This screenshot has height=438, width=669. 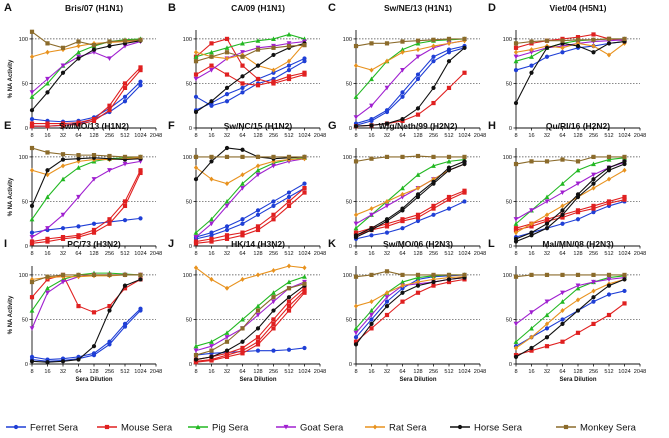 I want to click on legend-label: Pig Sera, so click(x=230, y=428).